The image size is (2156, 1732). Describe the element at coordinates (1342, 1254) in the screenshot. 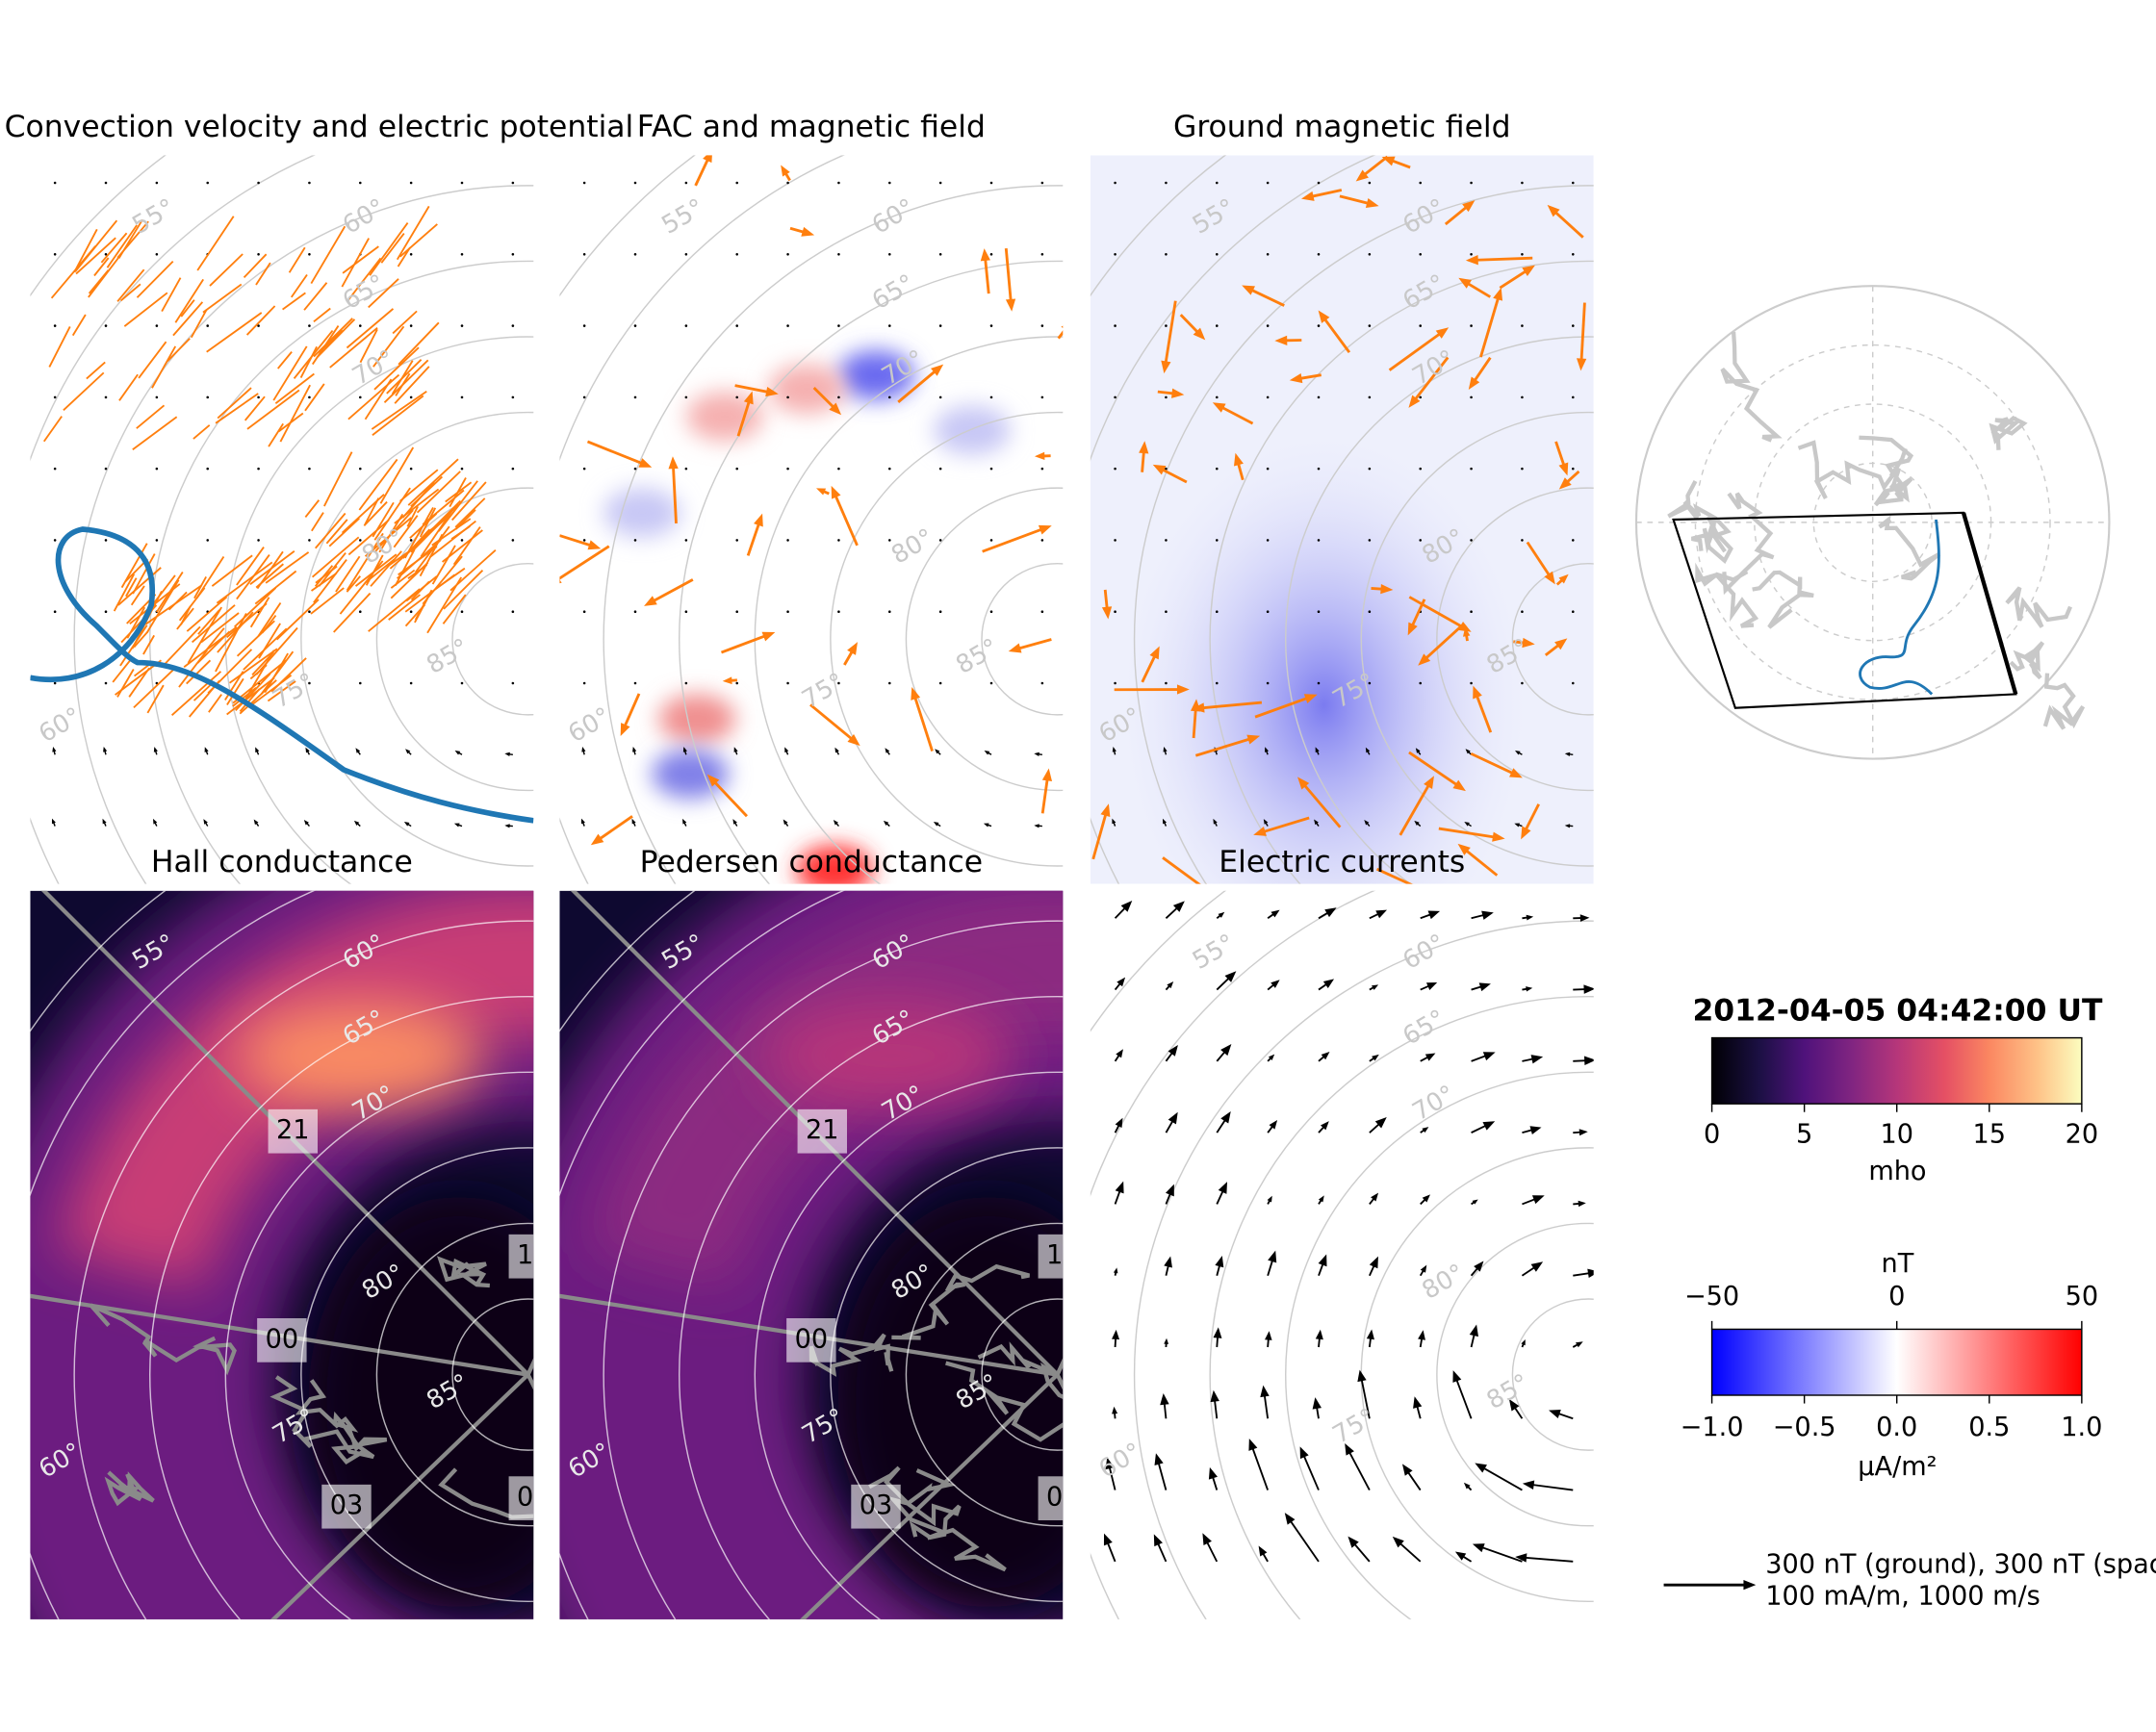

I see `panel-background` at that location.